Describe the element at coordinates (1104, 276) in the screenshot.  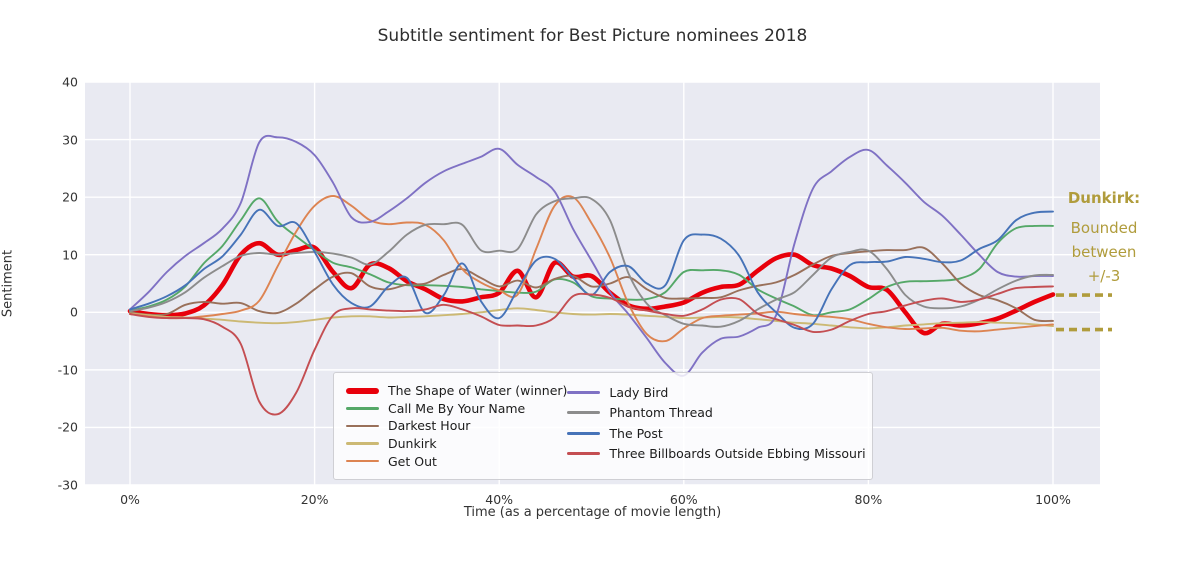
I see `annotation-line: +/-3` at that location.